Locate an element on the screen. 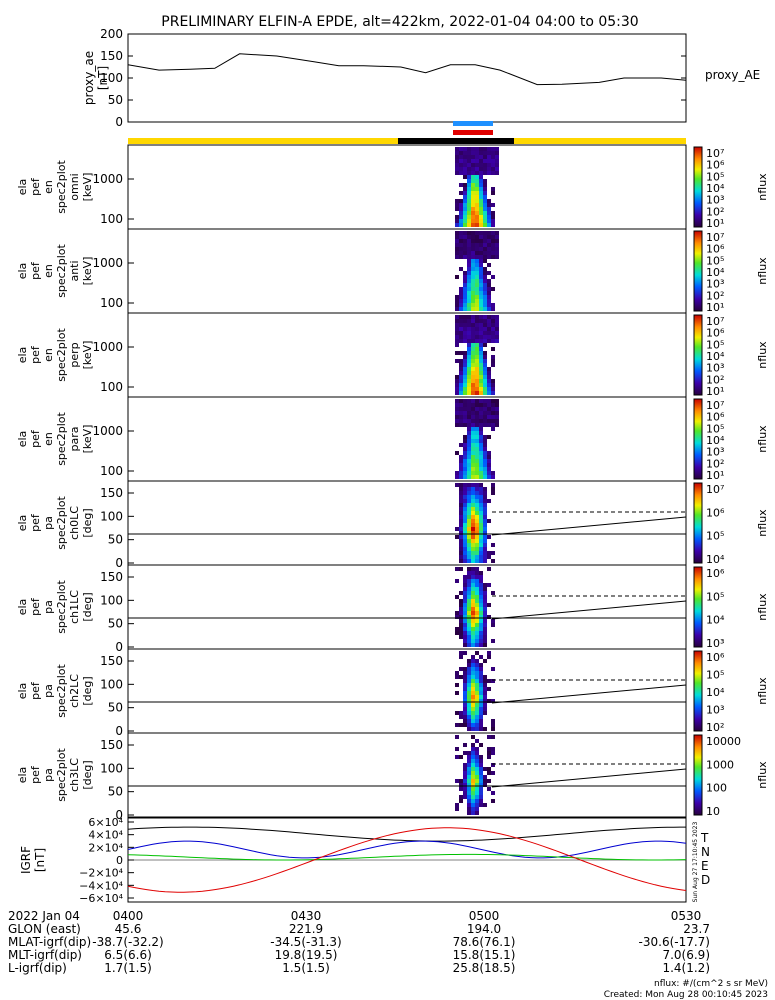 The width and height of the screenshot is (775, 1000). spectrogram-ytick-label: 1000 is located at coordinates (107, 431).